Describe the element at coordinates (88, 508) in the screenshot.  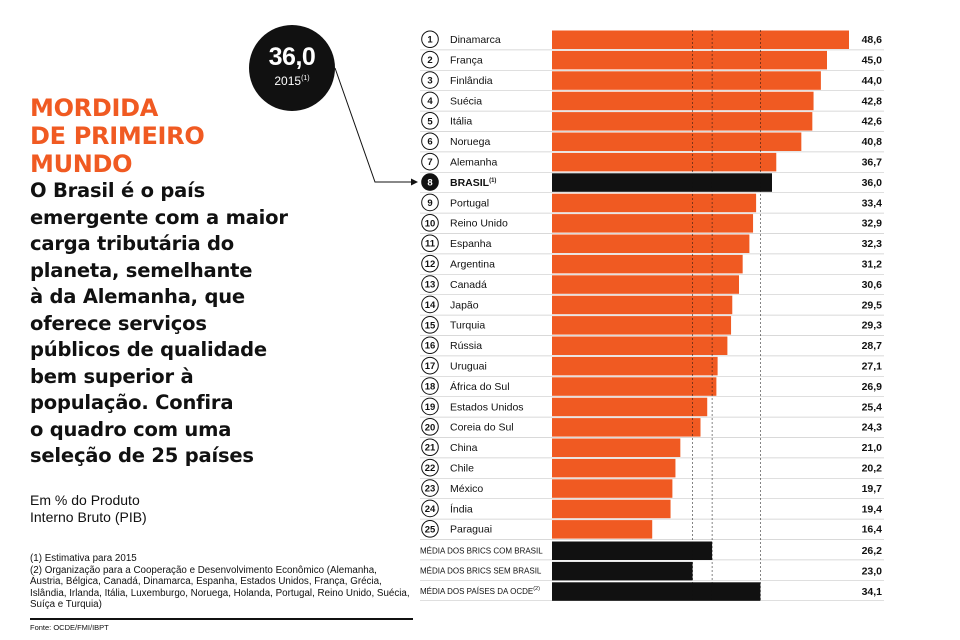
I see `unit-label: Em % do Produto Interno Bruto (PIB)` at that location.